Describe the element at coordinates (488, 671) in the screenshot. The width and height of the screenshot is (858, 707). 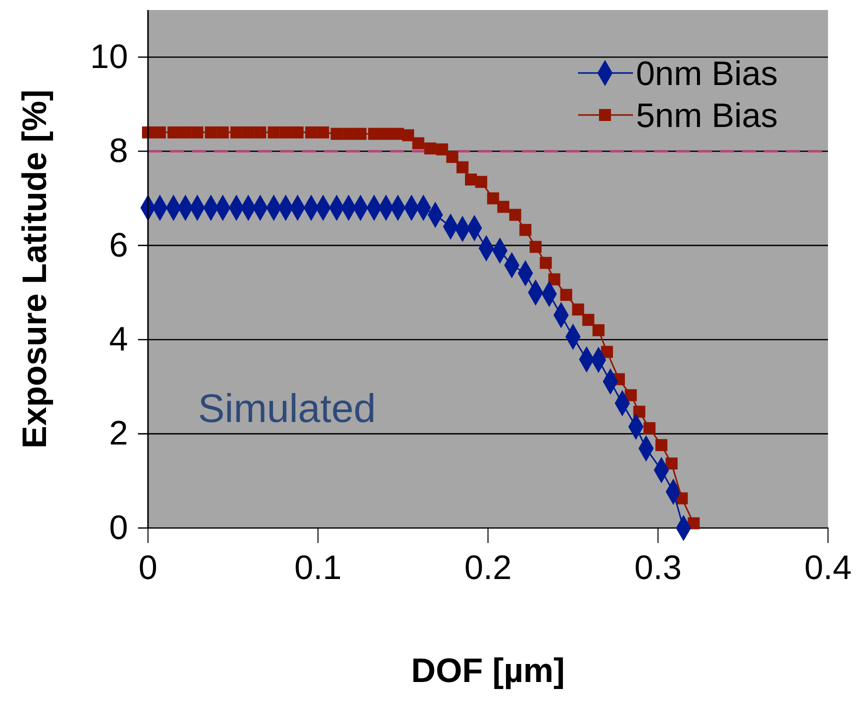
I see `x-axis-title: DOF [µm]` at that location.